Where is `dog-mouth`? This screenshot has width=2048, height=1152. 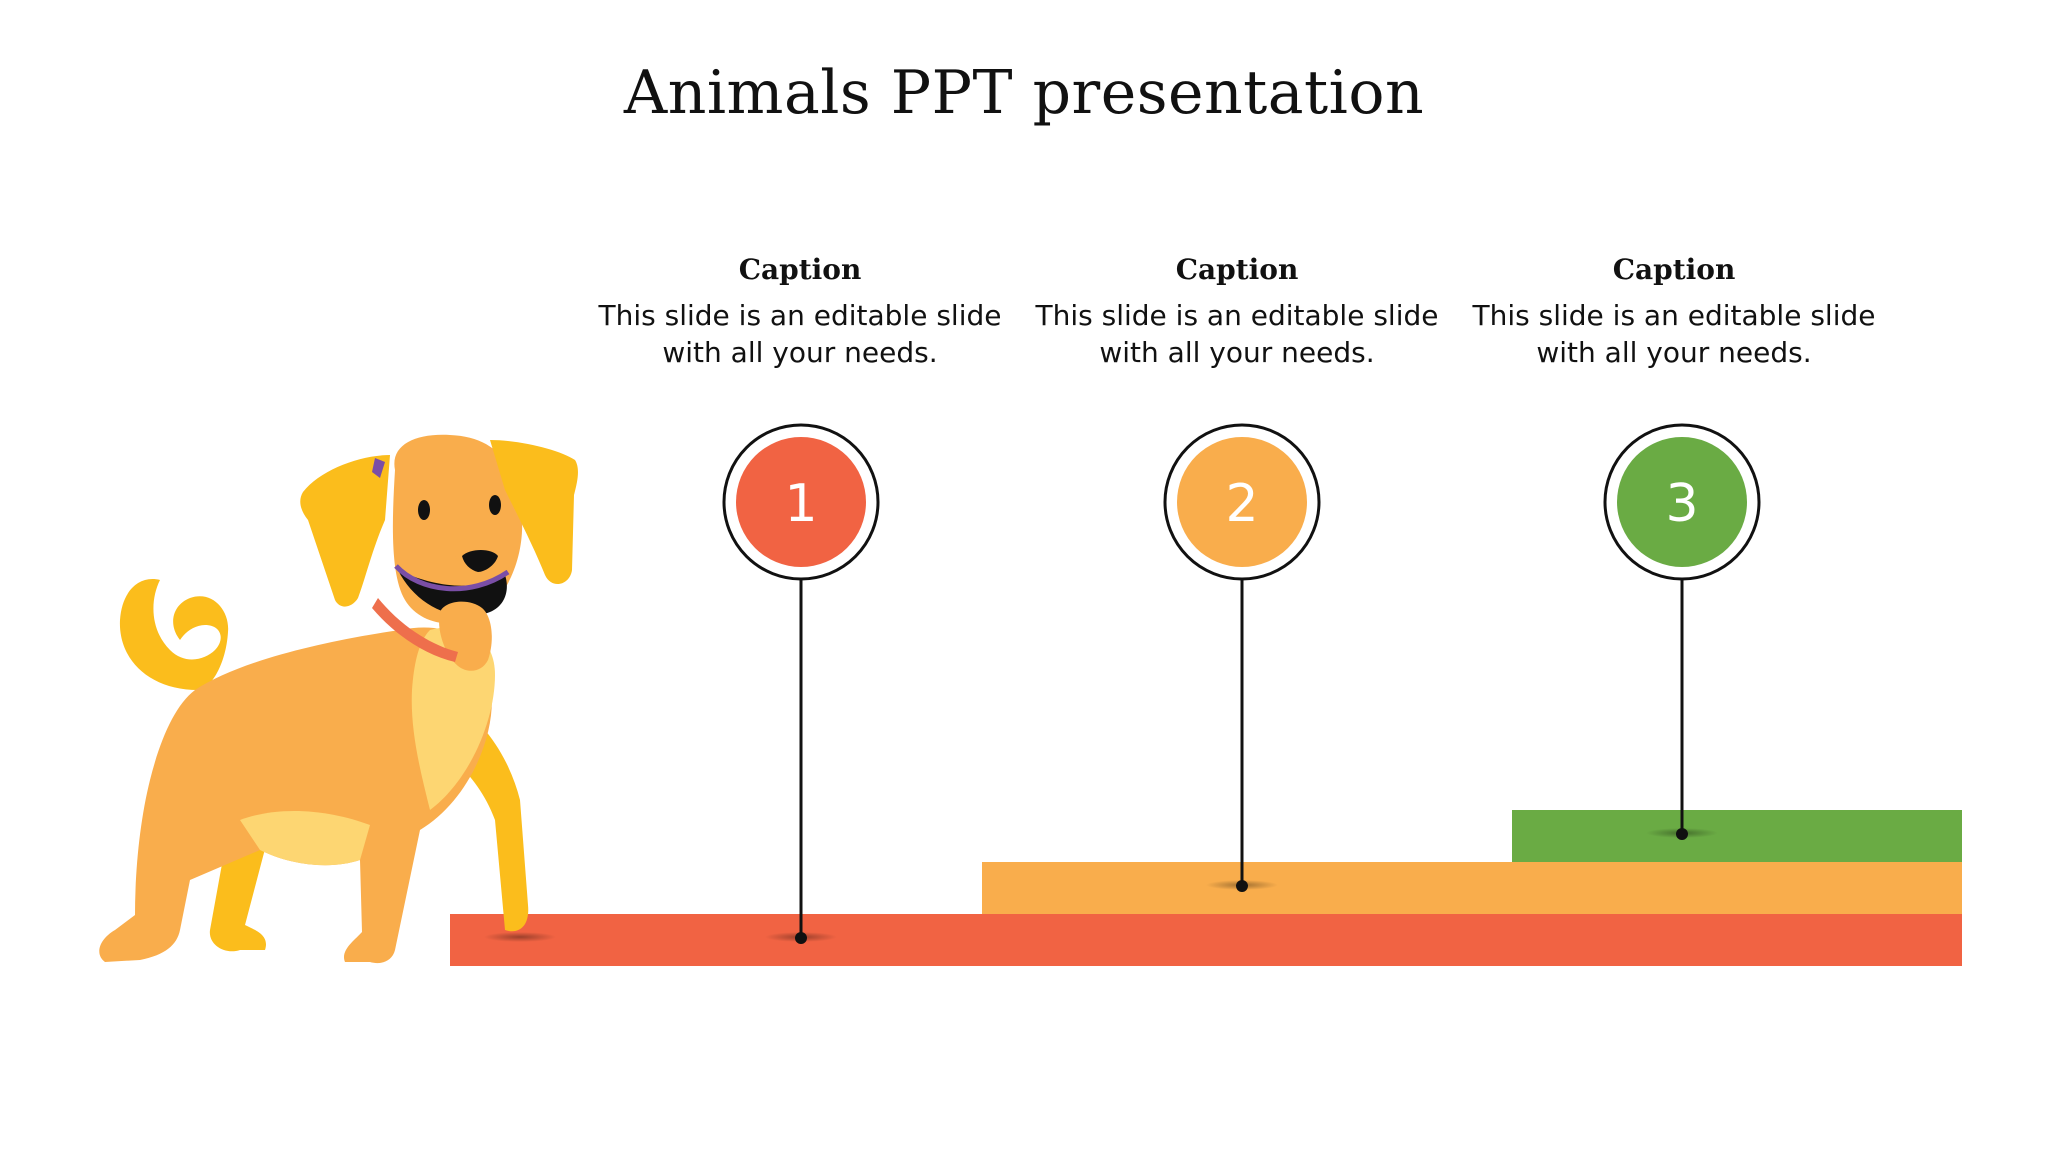
dog-mouth is located at coordinates (452, 593).